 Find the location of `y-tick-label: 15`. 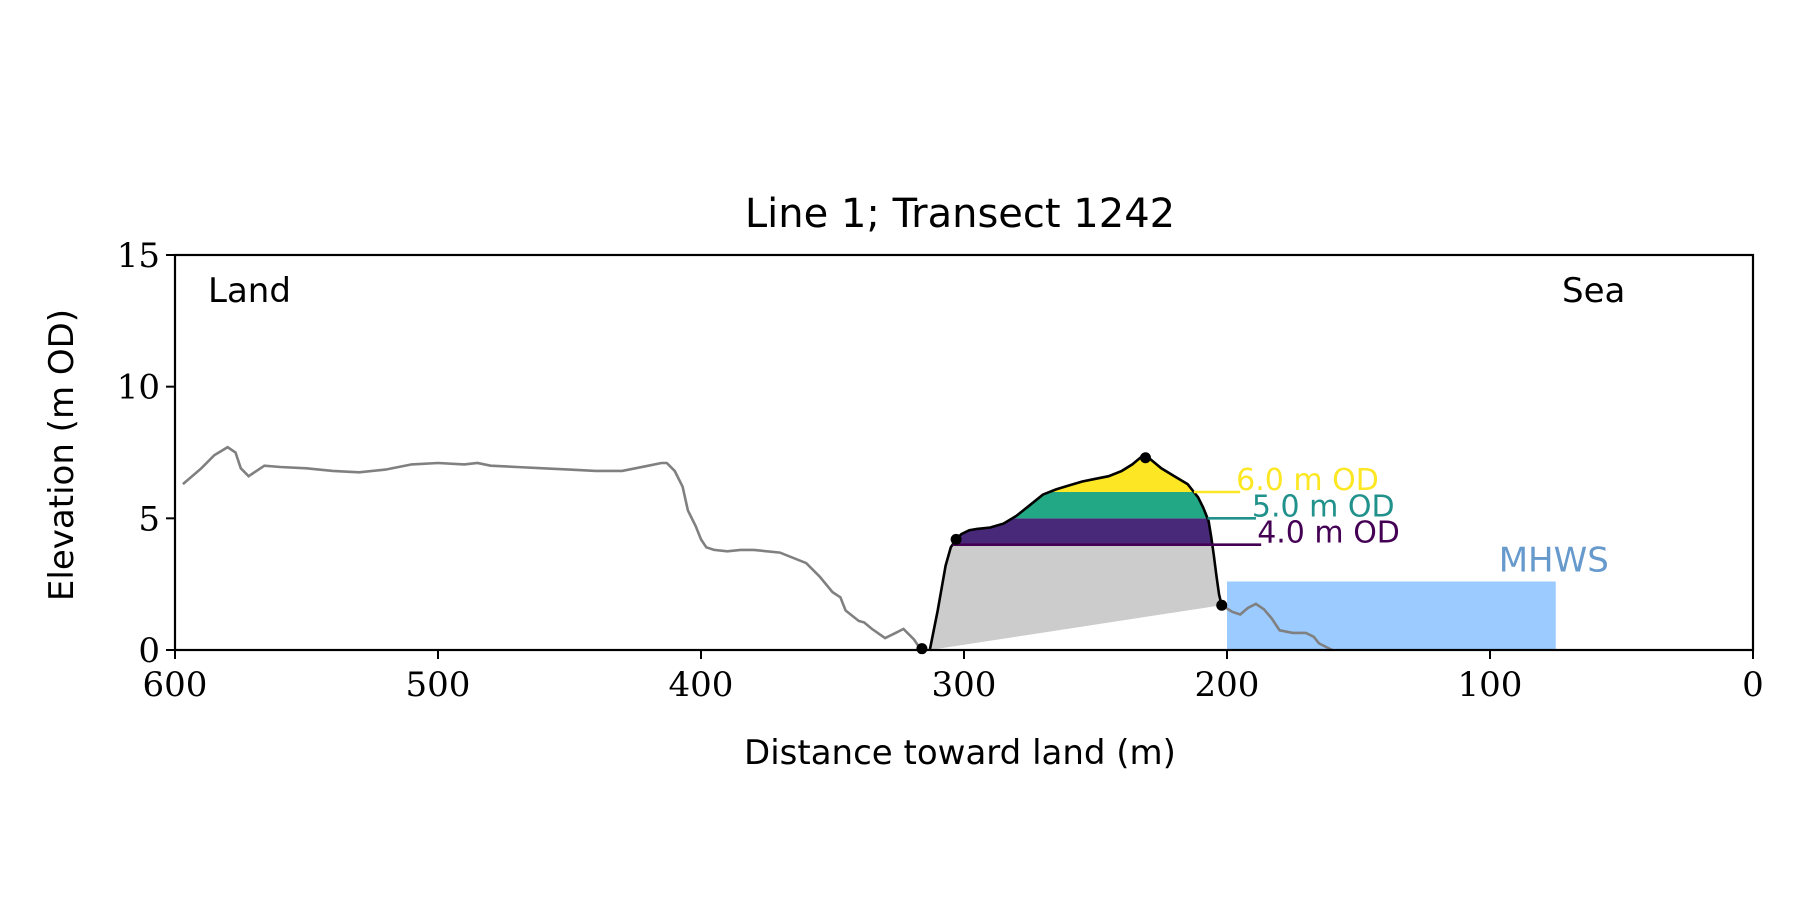

y-tick-label: 15 is located at coordinates (138, 256).